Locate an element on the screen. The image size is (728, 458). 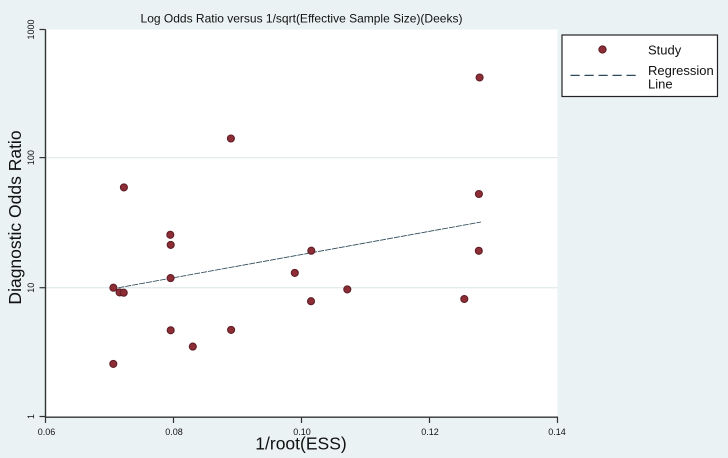
svg-text: 0.06 is located at coordinates (47, 432).